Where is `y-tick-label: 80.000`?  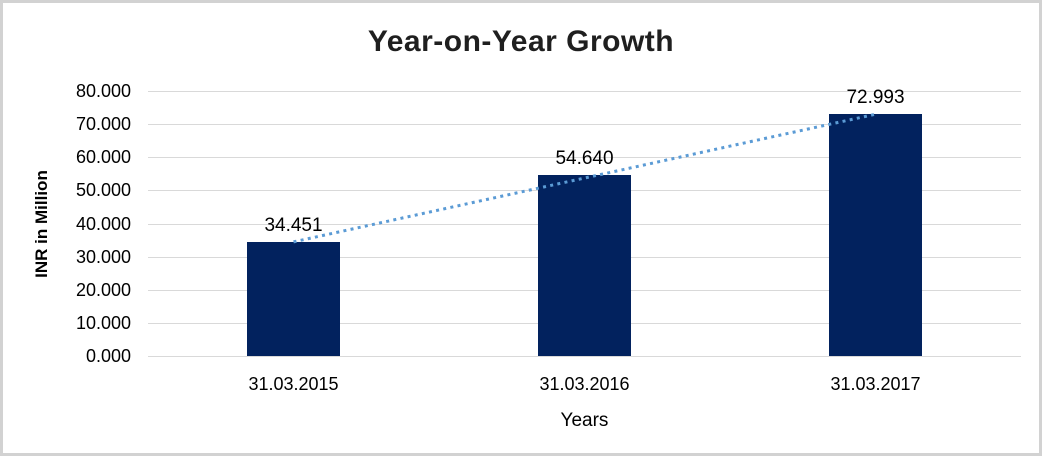
y-tick-label: 80.000 is located at coordinates (103, 91).